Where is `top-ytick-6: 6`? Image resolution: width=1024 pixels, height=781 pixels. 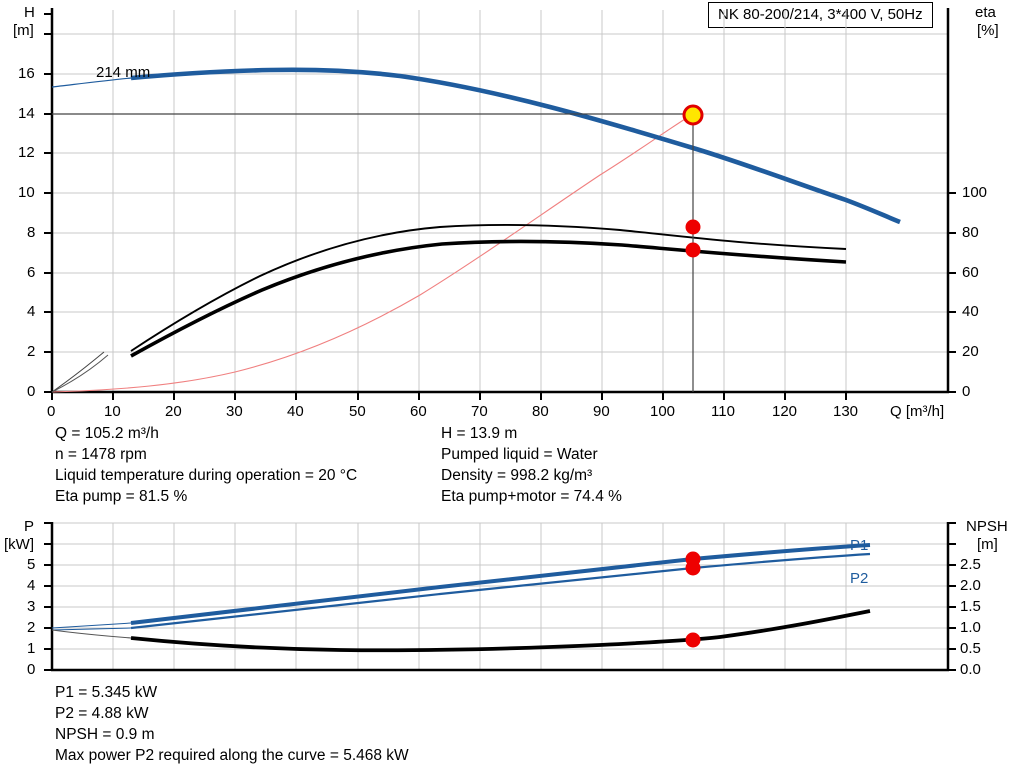
top-ytick-6: 6 is located at coordinates (31, 272).